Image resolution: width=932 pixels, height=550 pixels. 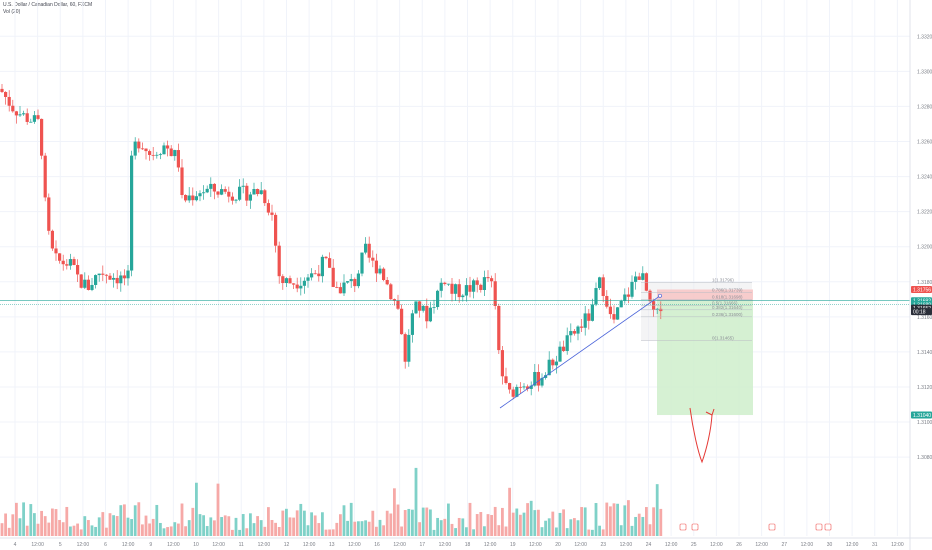 What do you see at coordinates (727, 289) in the screenshot?
I see `fib-level-label: 0.786(1.31739)` at bounding box center [727, 289].